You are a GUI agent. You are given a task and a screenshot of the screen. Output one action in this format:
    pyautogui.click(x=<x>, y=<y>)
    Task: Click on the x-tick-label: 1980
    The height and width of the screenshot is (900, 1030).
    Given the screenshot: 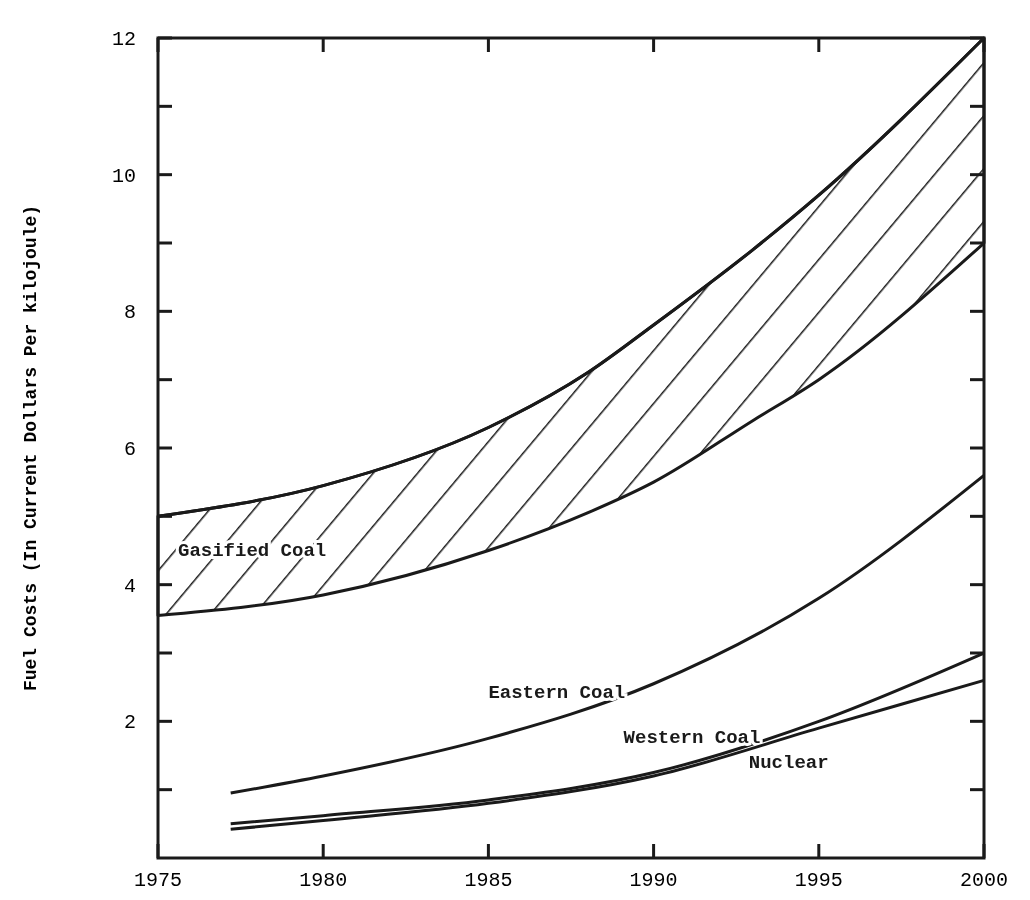 What is the action you would take?
    pyautogui.click(x=323, y=880)
    